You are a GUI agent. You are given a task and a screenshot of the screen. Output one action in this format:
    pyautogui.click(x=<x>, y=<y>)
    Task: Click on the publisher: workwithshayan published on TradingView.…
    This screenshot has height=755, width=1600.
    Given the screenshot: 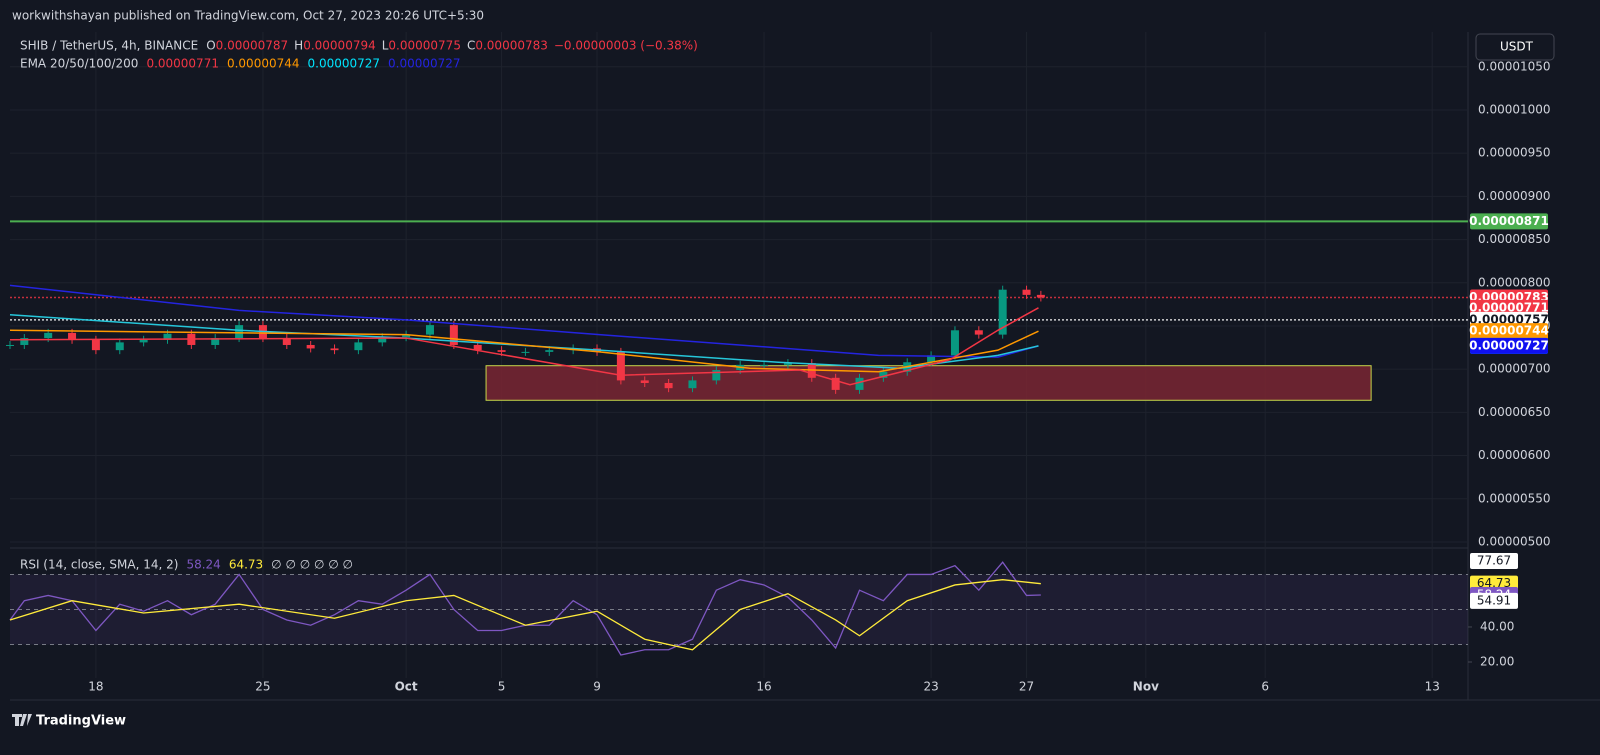 What is the action you would take?
    pyautogui.click(x=248, y=16)
    